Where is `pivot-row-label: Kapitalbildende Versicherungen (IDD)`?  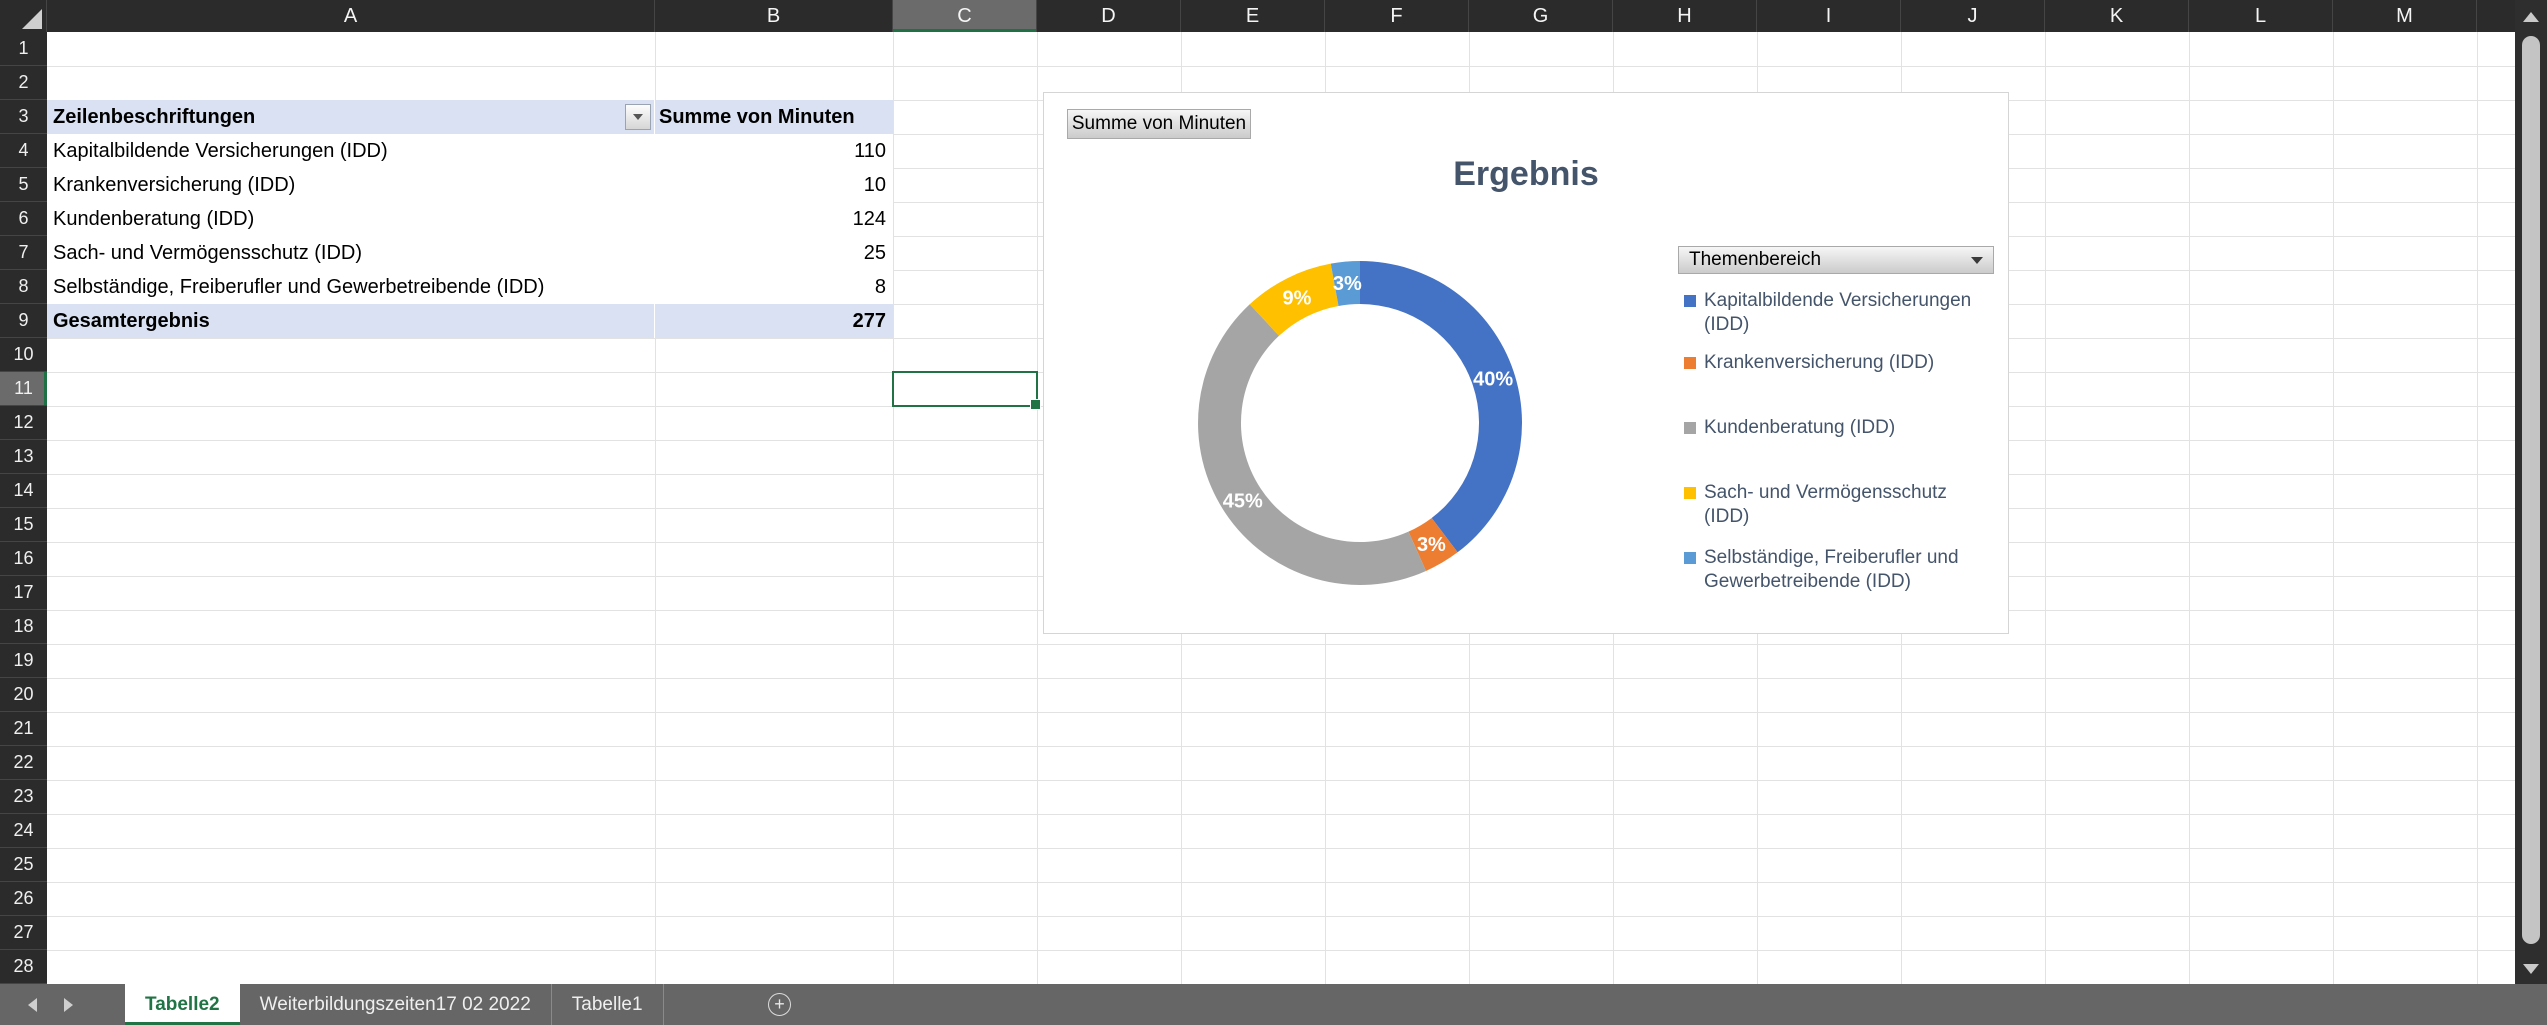
pivot-row-label: Kapitalbildende Versicherungen (IDD) is located at coordinates (220, 150).